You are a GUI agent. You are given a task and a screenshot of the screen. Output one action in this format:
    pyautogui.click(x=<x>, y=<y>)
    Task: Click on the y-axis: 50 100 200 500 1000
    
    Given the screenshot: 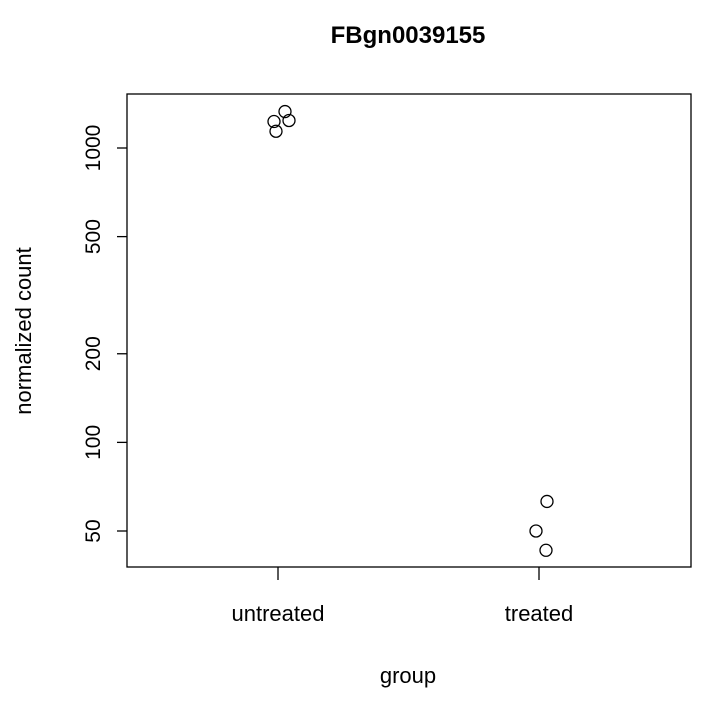 What is the action you would take?
    pyautogui.click(x=104, y=334)
    